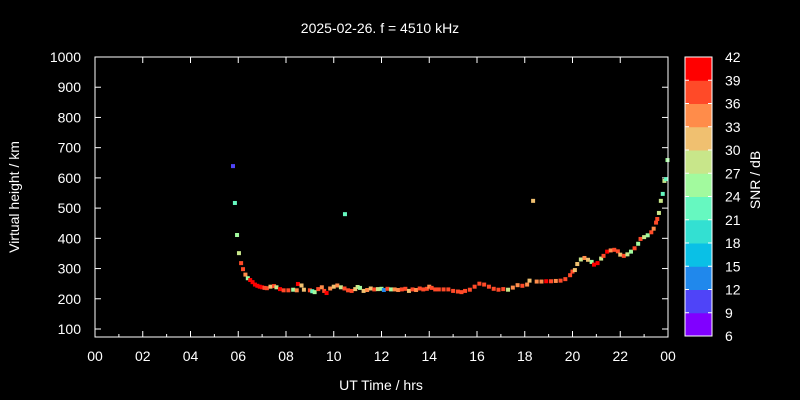 The width and height of the screenshot is (800, 400). Describe the element at coordinates (733, 243) in the screenshot. I see `colorbar-tick-label: 18` at that location.